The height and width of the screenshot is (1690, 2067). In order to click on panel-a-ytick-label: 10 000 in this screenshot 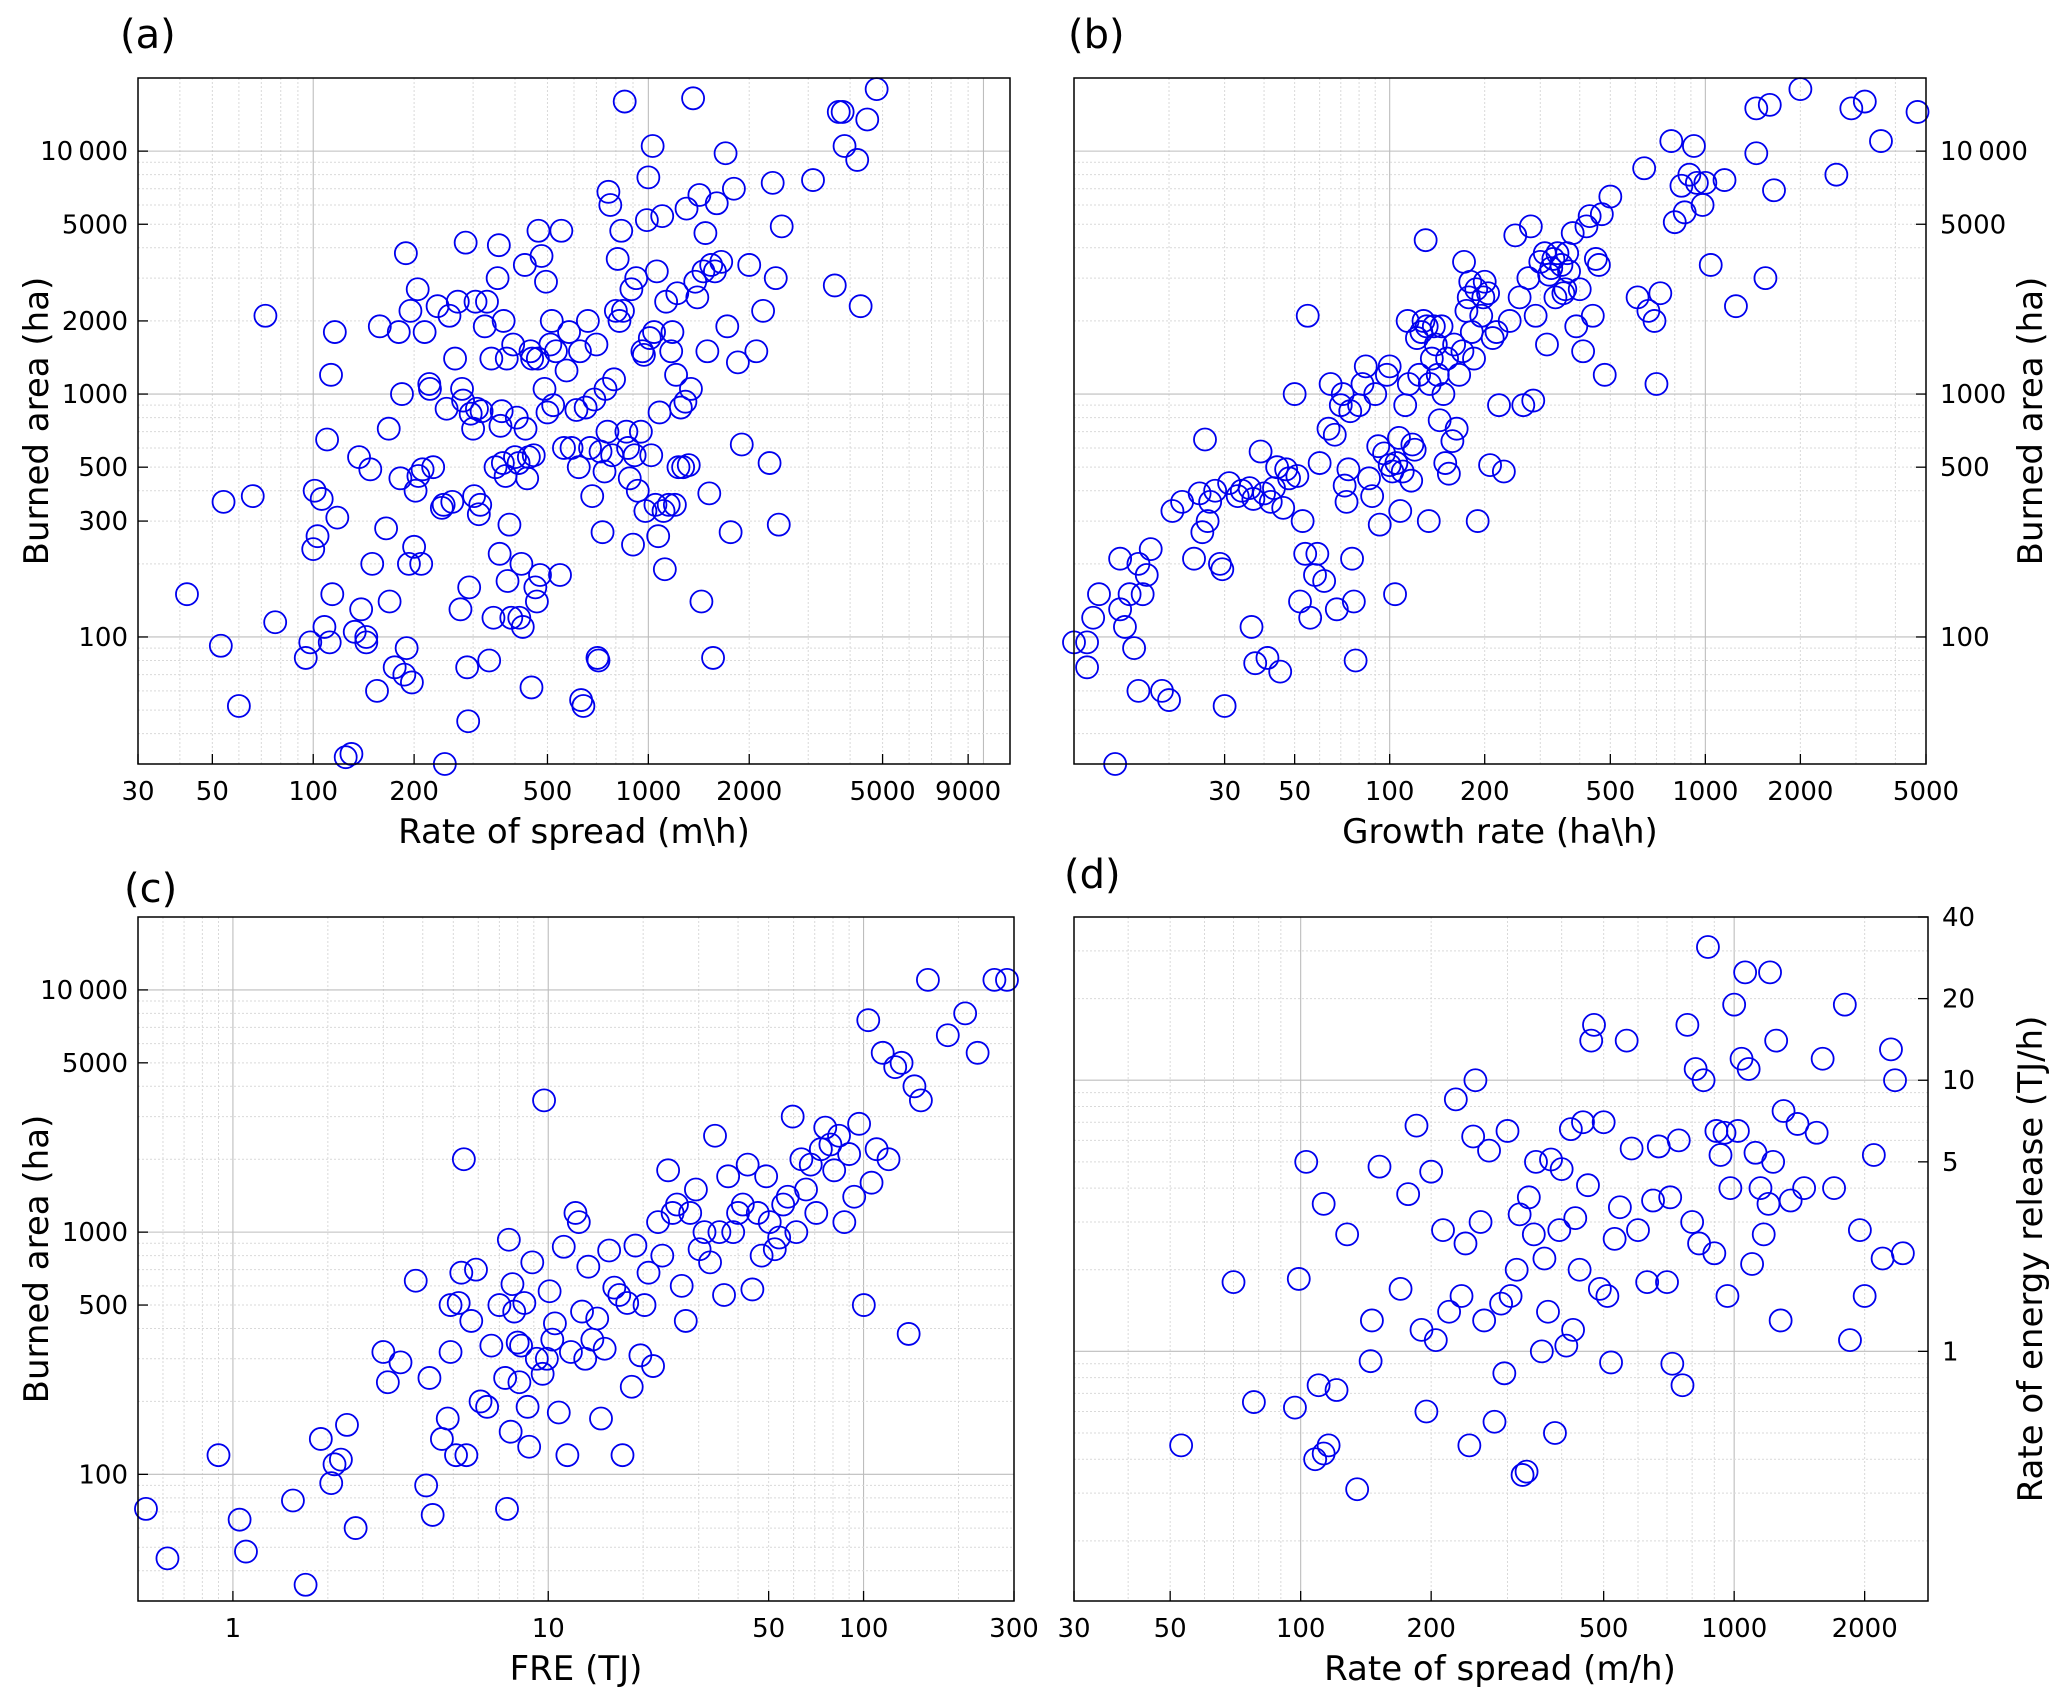, I will do `click(84, 152)`.